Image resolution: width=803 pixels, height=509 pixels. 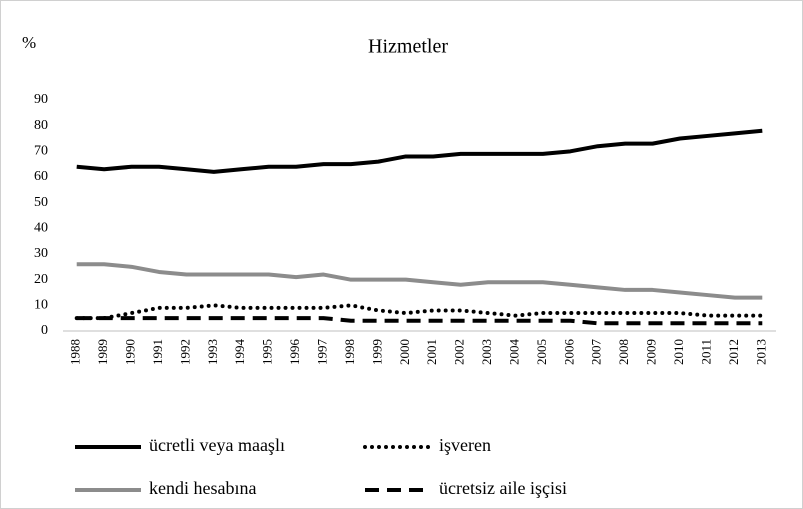 I want to click on legend-label: kendi hesabına, so click(x=202, y=488).